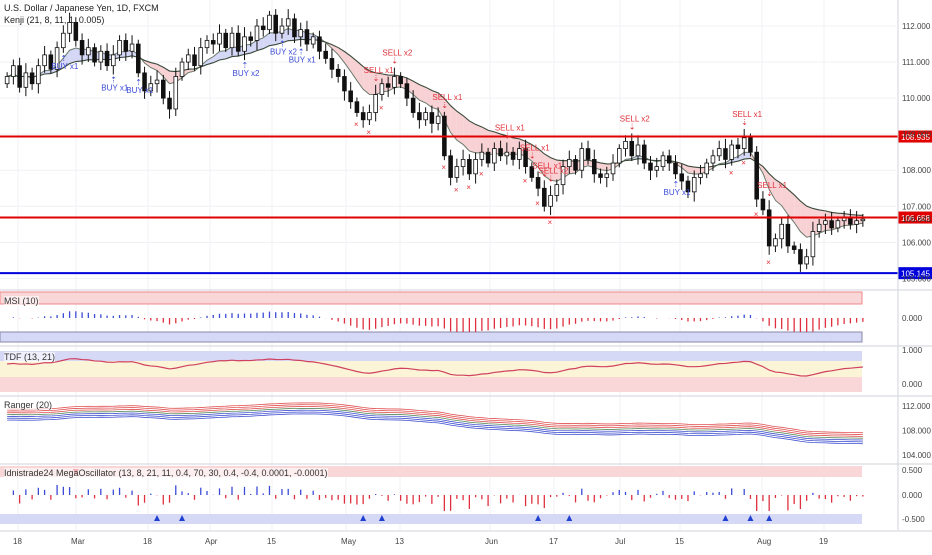 The height and width of the screenshot is (555, 932). Describe the element at coordinates (916, 206) in the screenshot. I see `price-tick-5: 107.000` at that location.